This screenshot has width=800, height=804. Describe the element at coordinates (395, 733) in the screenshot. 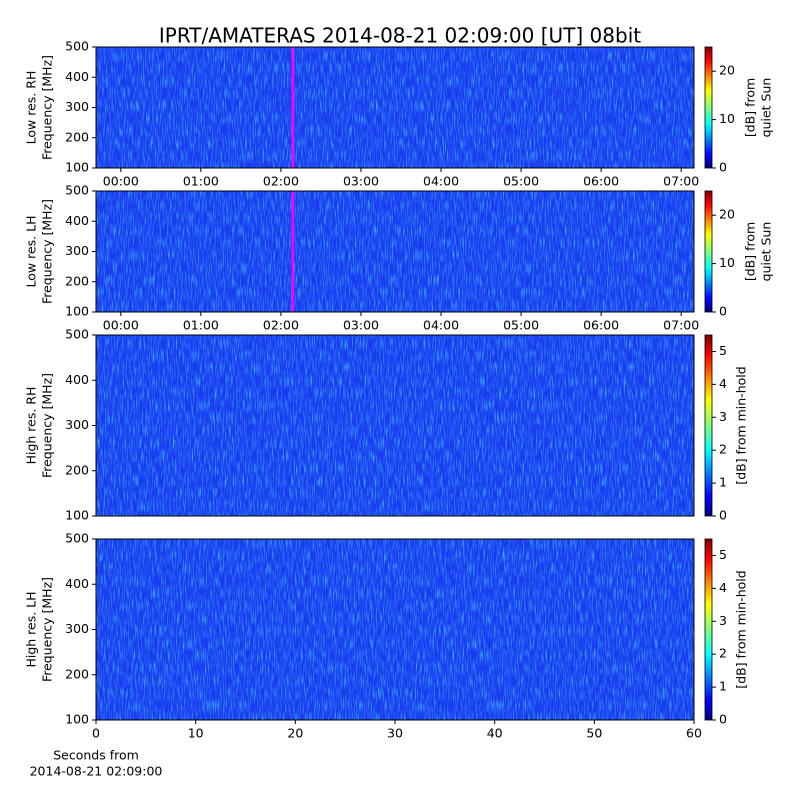

I see `x-tick-label: 30` at that location.